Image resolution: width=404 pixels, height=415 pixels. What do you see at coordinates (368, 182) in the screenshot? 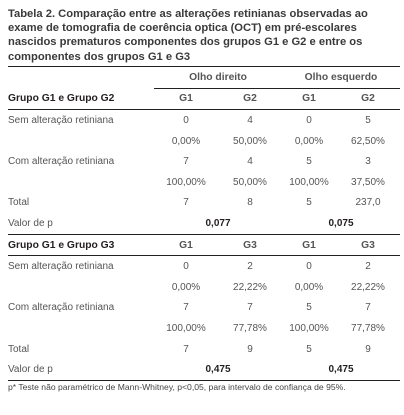
I see `table-cell: 37,50%` at bounding box center [368, 182].